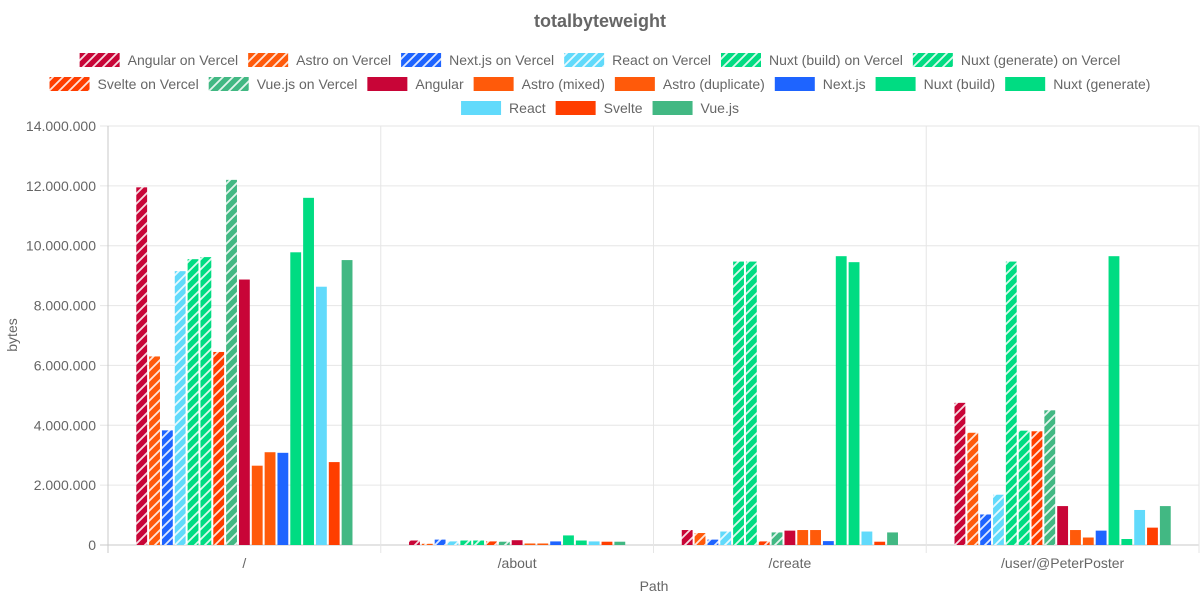 Image resolution: width=1200 pixels, height=600 pixels. I want to click on legend-item-angular: Angular, so click(415, 84).